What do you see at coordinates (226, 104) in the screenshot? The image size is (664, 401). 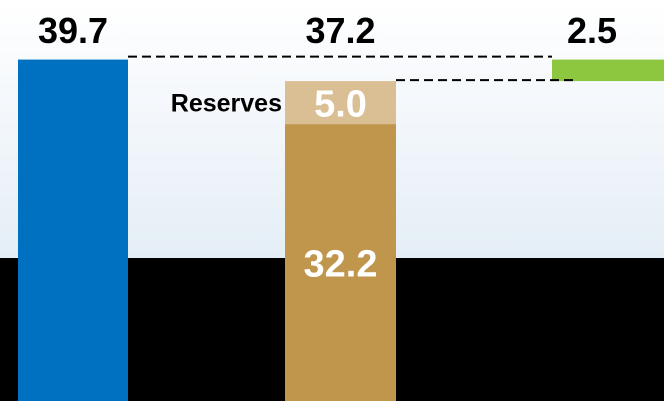 I see `bar-2-segment-2-name: Reserves` at bounding box center [226, 104].